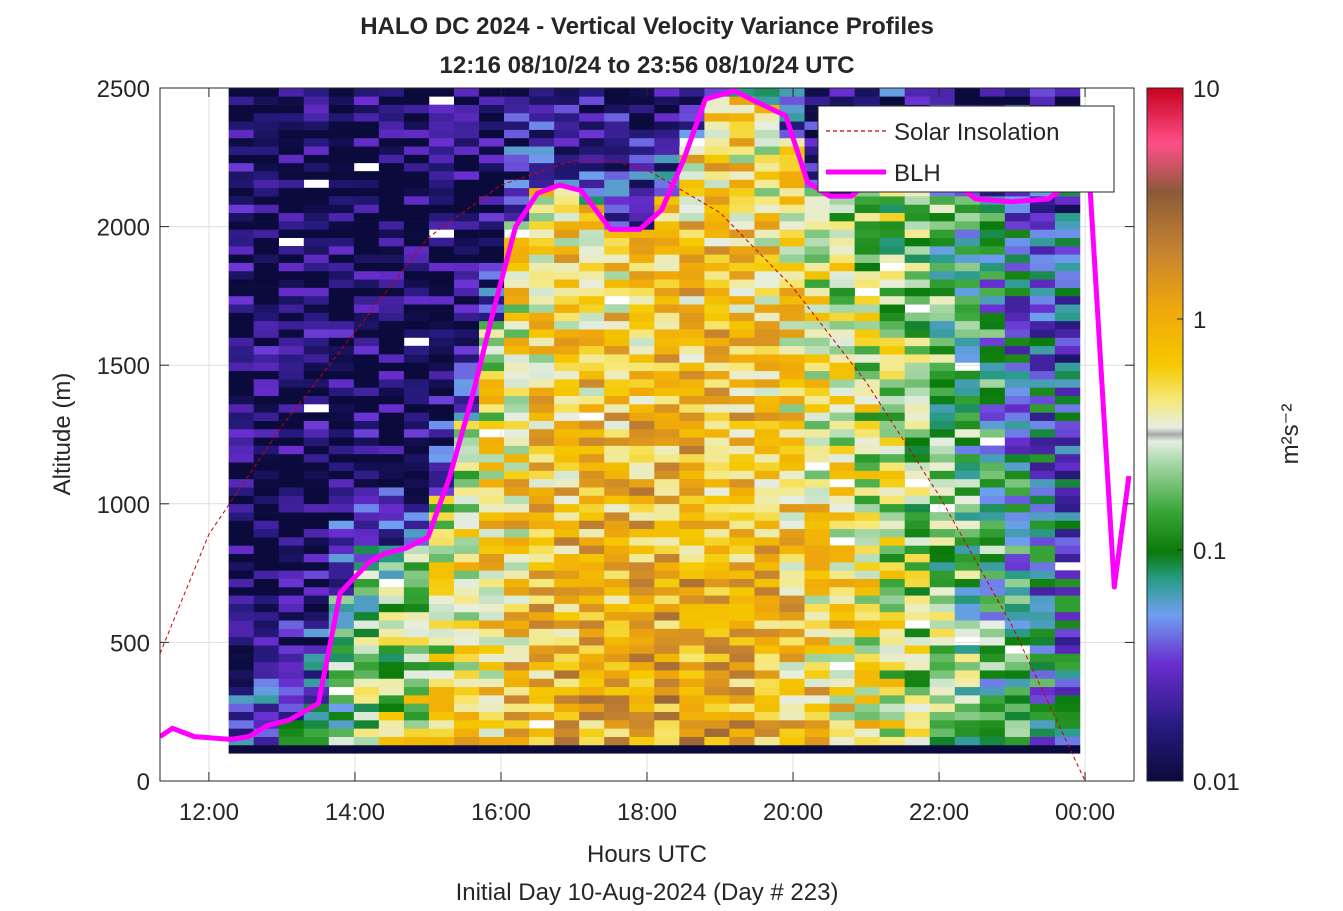 This screenshot has width=1343, height=911. Describe the element at coordinates (62, 434) in the screenshot. I see `y-axis-label: Altitude (m)` at that location.